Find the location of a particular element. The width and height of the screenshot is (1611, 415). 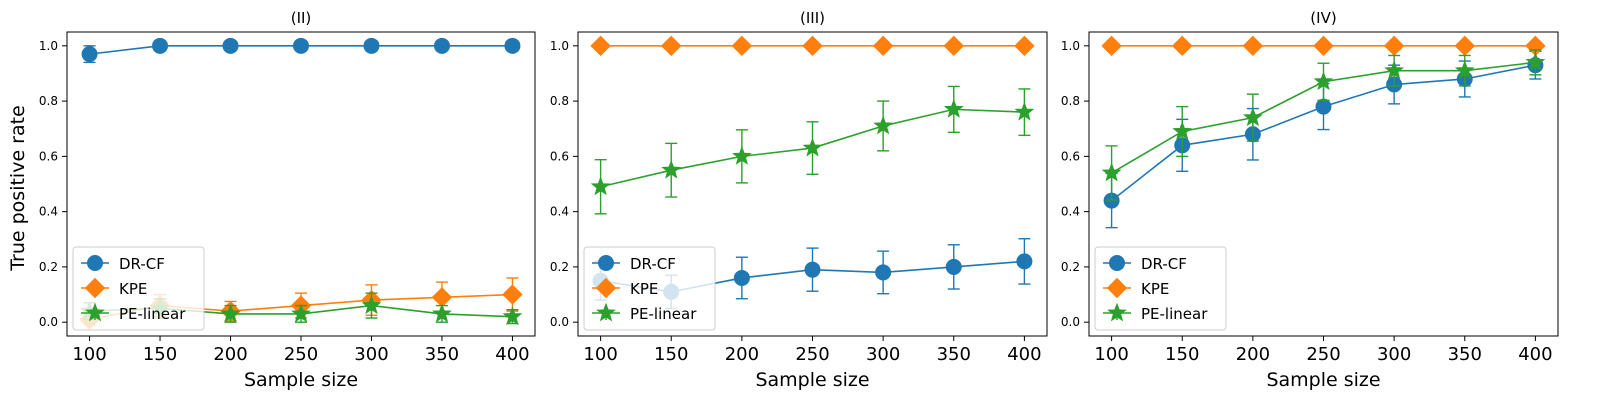

legend-item: DR-CF is located at coordinates (123, 264).